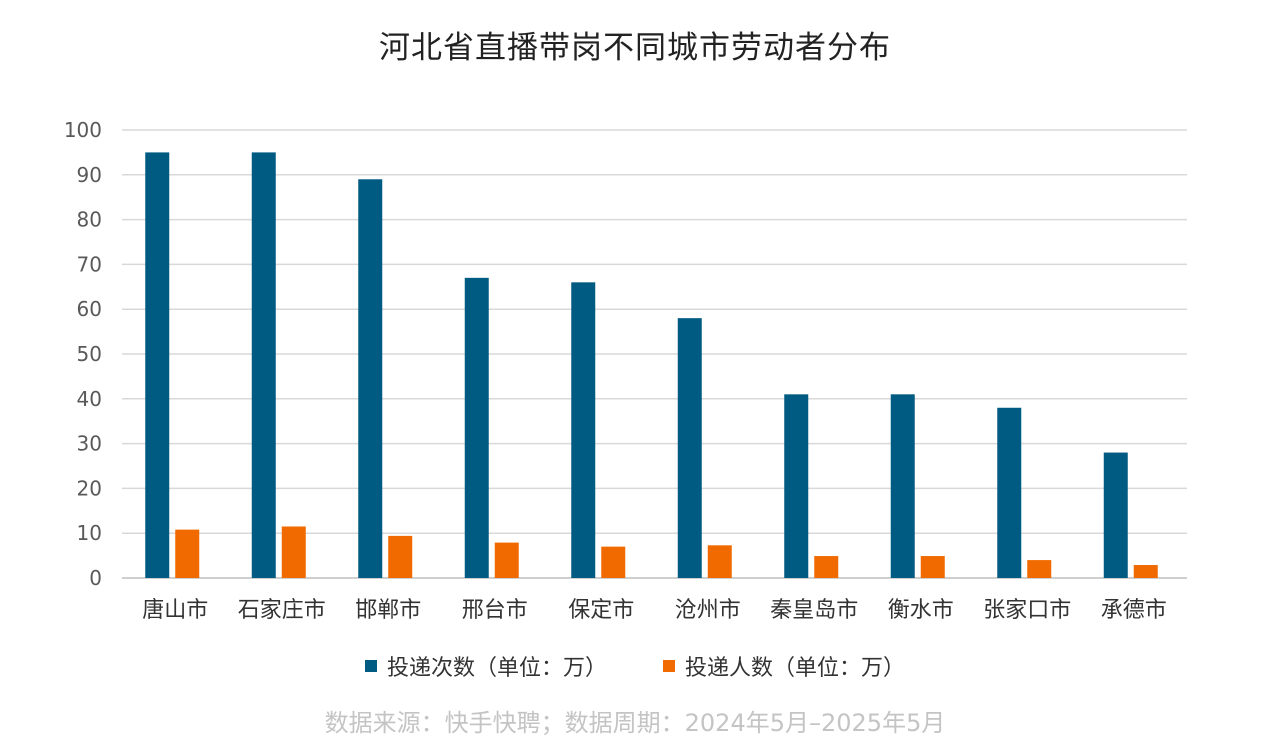 The image size is (1270, 743). What do you see at coordinates (89, 309) in the screenshot?
I see `y-tick-label: 60` at bounding box center [89, 309].